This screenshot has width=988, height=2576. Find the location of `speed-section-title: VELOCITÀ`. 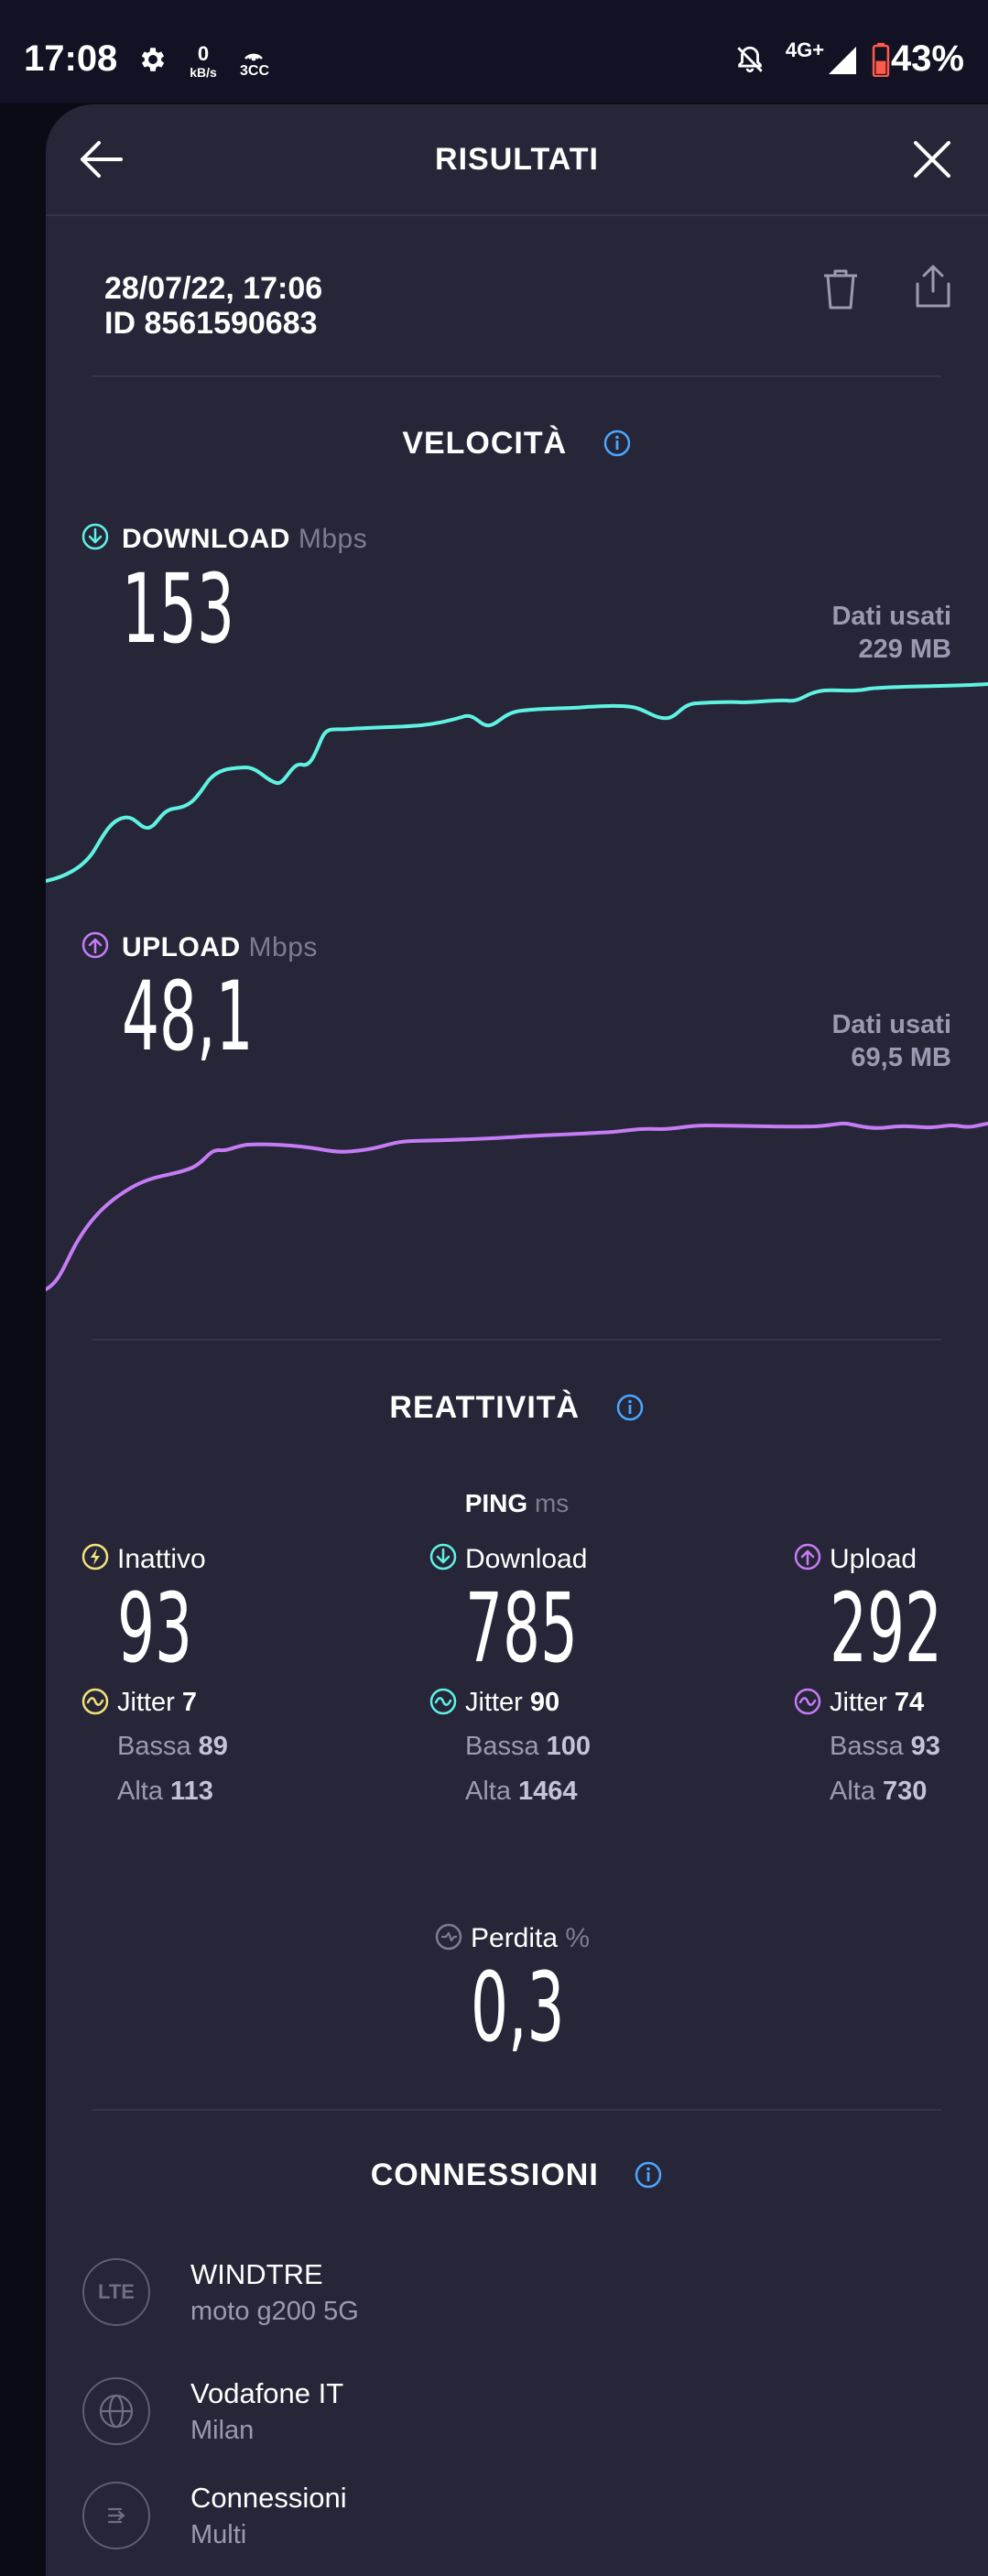

speed-section-title: VELOCITÀ is located at coordinates (517, 443).